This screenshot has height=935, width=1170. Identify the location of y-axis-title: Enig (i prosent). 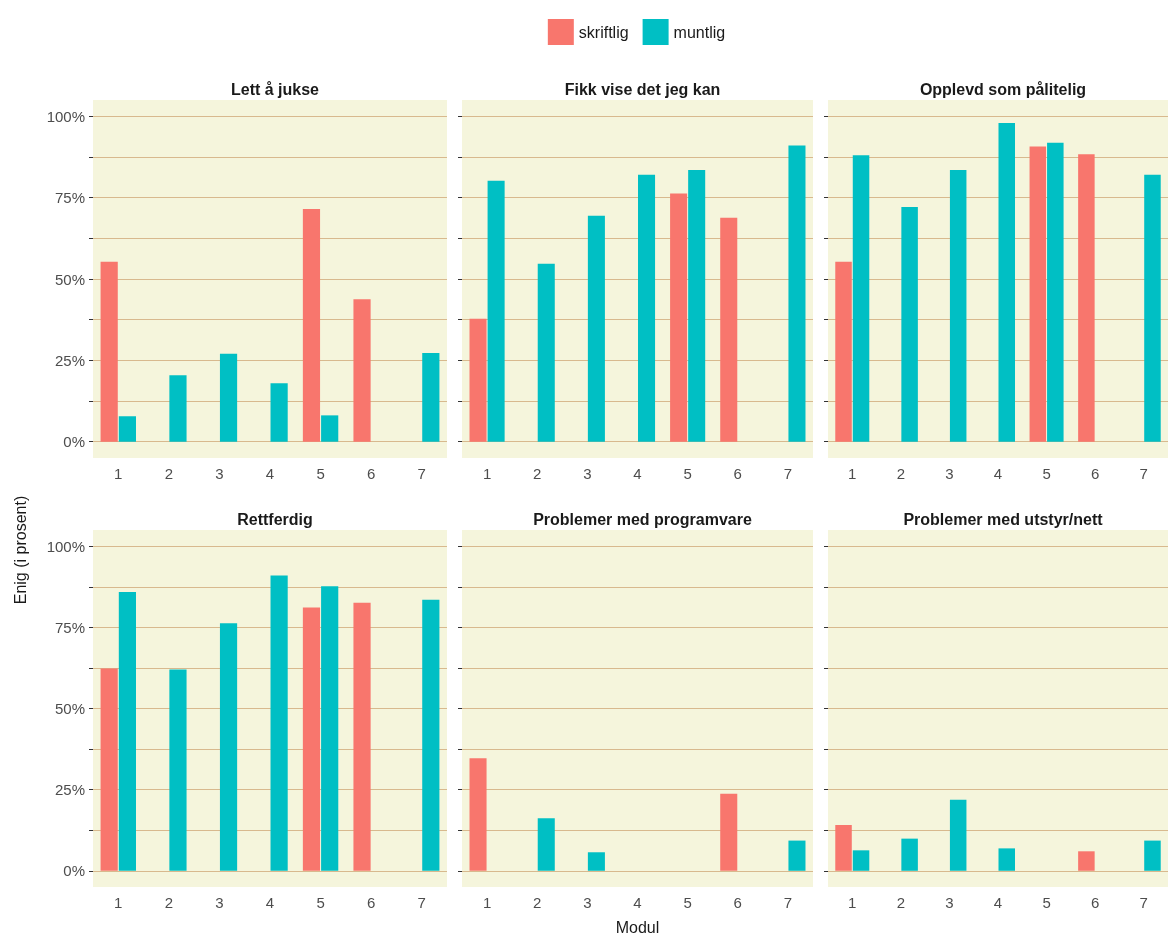
(20, 550).